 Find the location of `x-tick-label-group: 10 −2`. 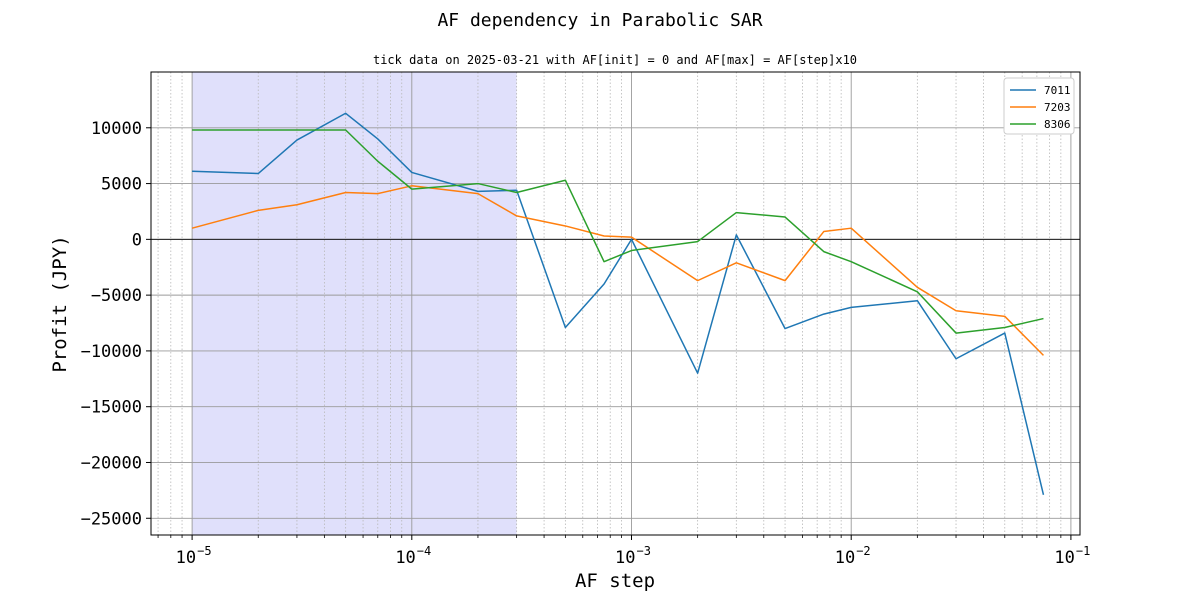

x-tick-label-group: 10 −2 is located at coordinates (853, 556).